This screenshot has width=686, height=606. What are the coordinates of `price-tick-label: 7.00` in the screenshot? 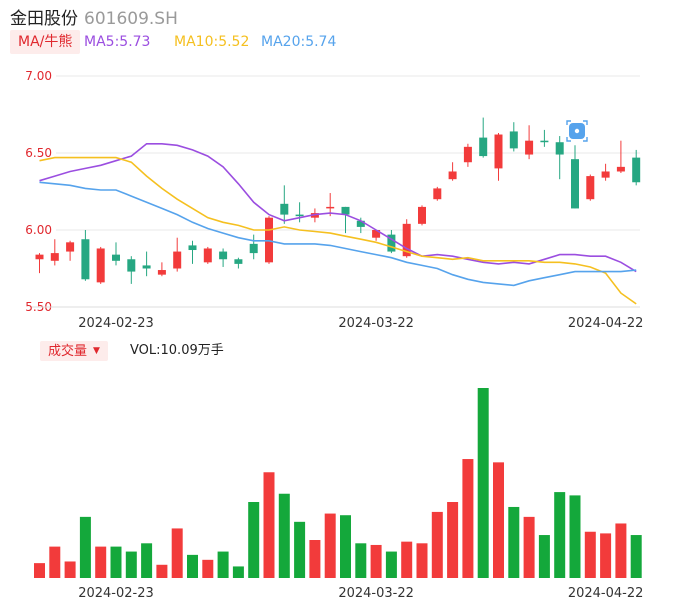 It's located at (38, 76).